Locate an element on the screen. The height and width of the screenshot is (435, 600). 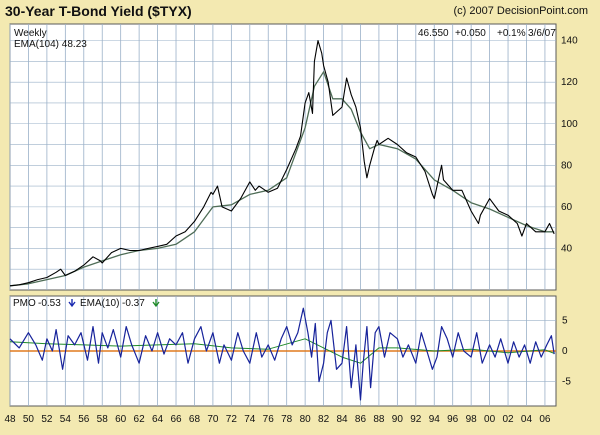
x-tick-label: 52 is located at coordinates (47, 419).